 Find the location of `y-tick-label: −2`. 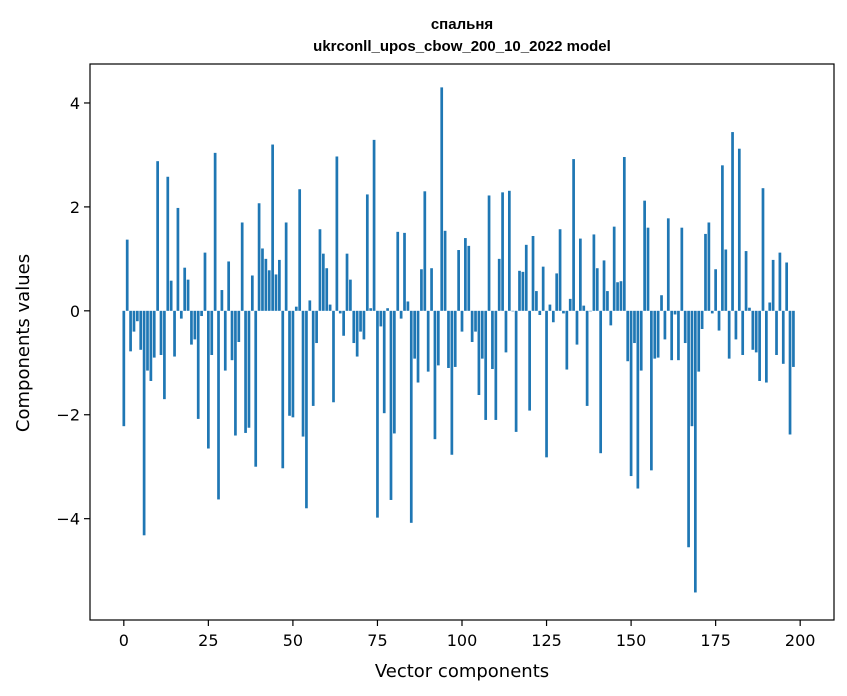

y-tick-label: −2 is located at coordinates (68, 415).